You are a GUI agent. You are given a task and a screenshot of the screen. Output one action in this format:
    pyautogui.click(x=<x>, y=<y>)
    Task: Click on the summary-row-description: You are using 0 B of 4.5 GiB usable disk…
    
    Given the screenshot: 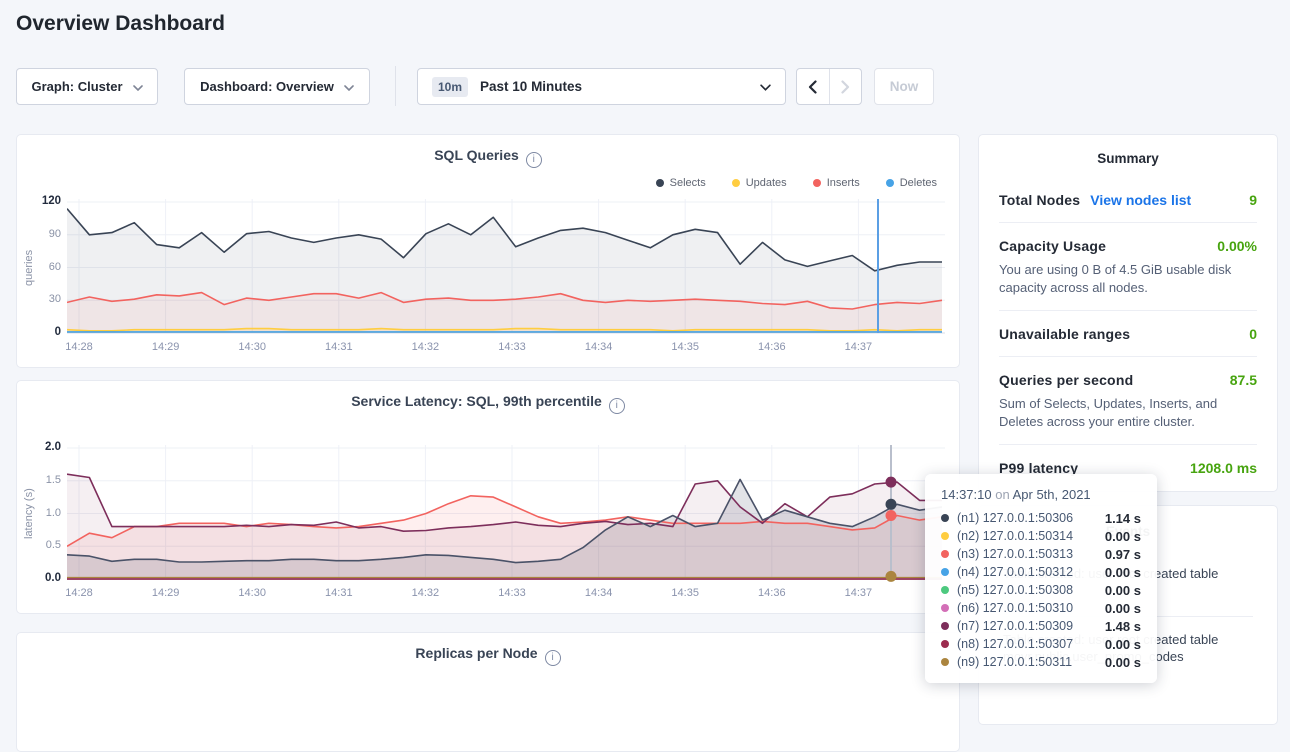 What is the action you would take?
    pyautogui.click(x=1115, y=278)
    